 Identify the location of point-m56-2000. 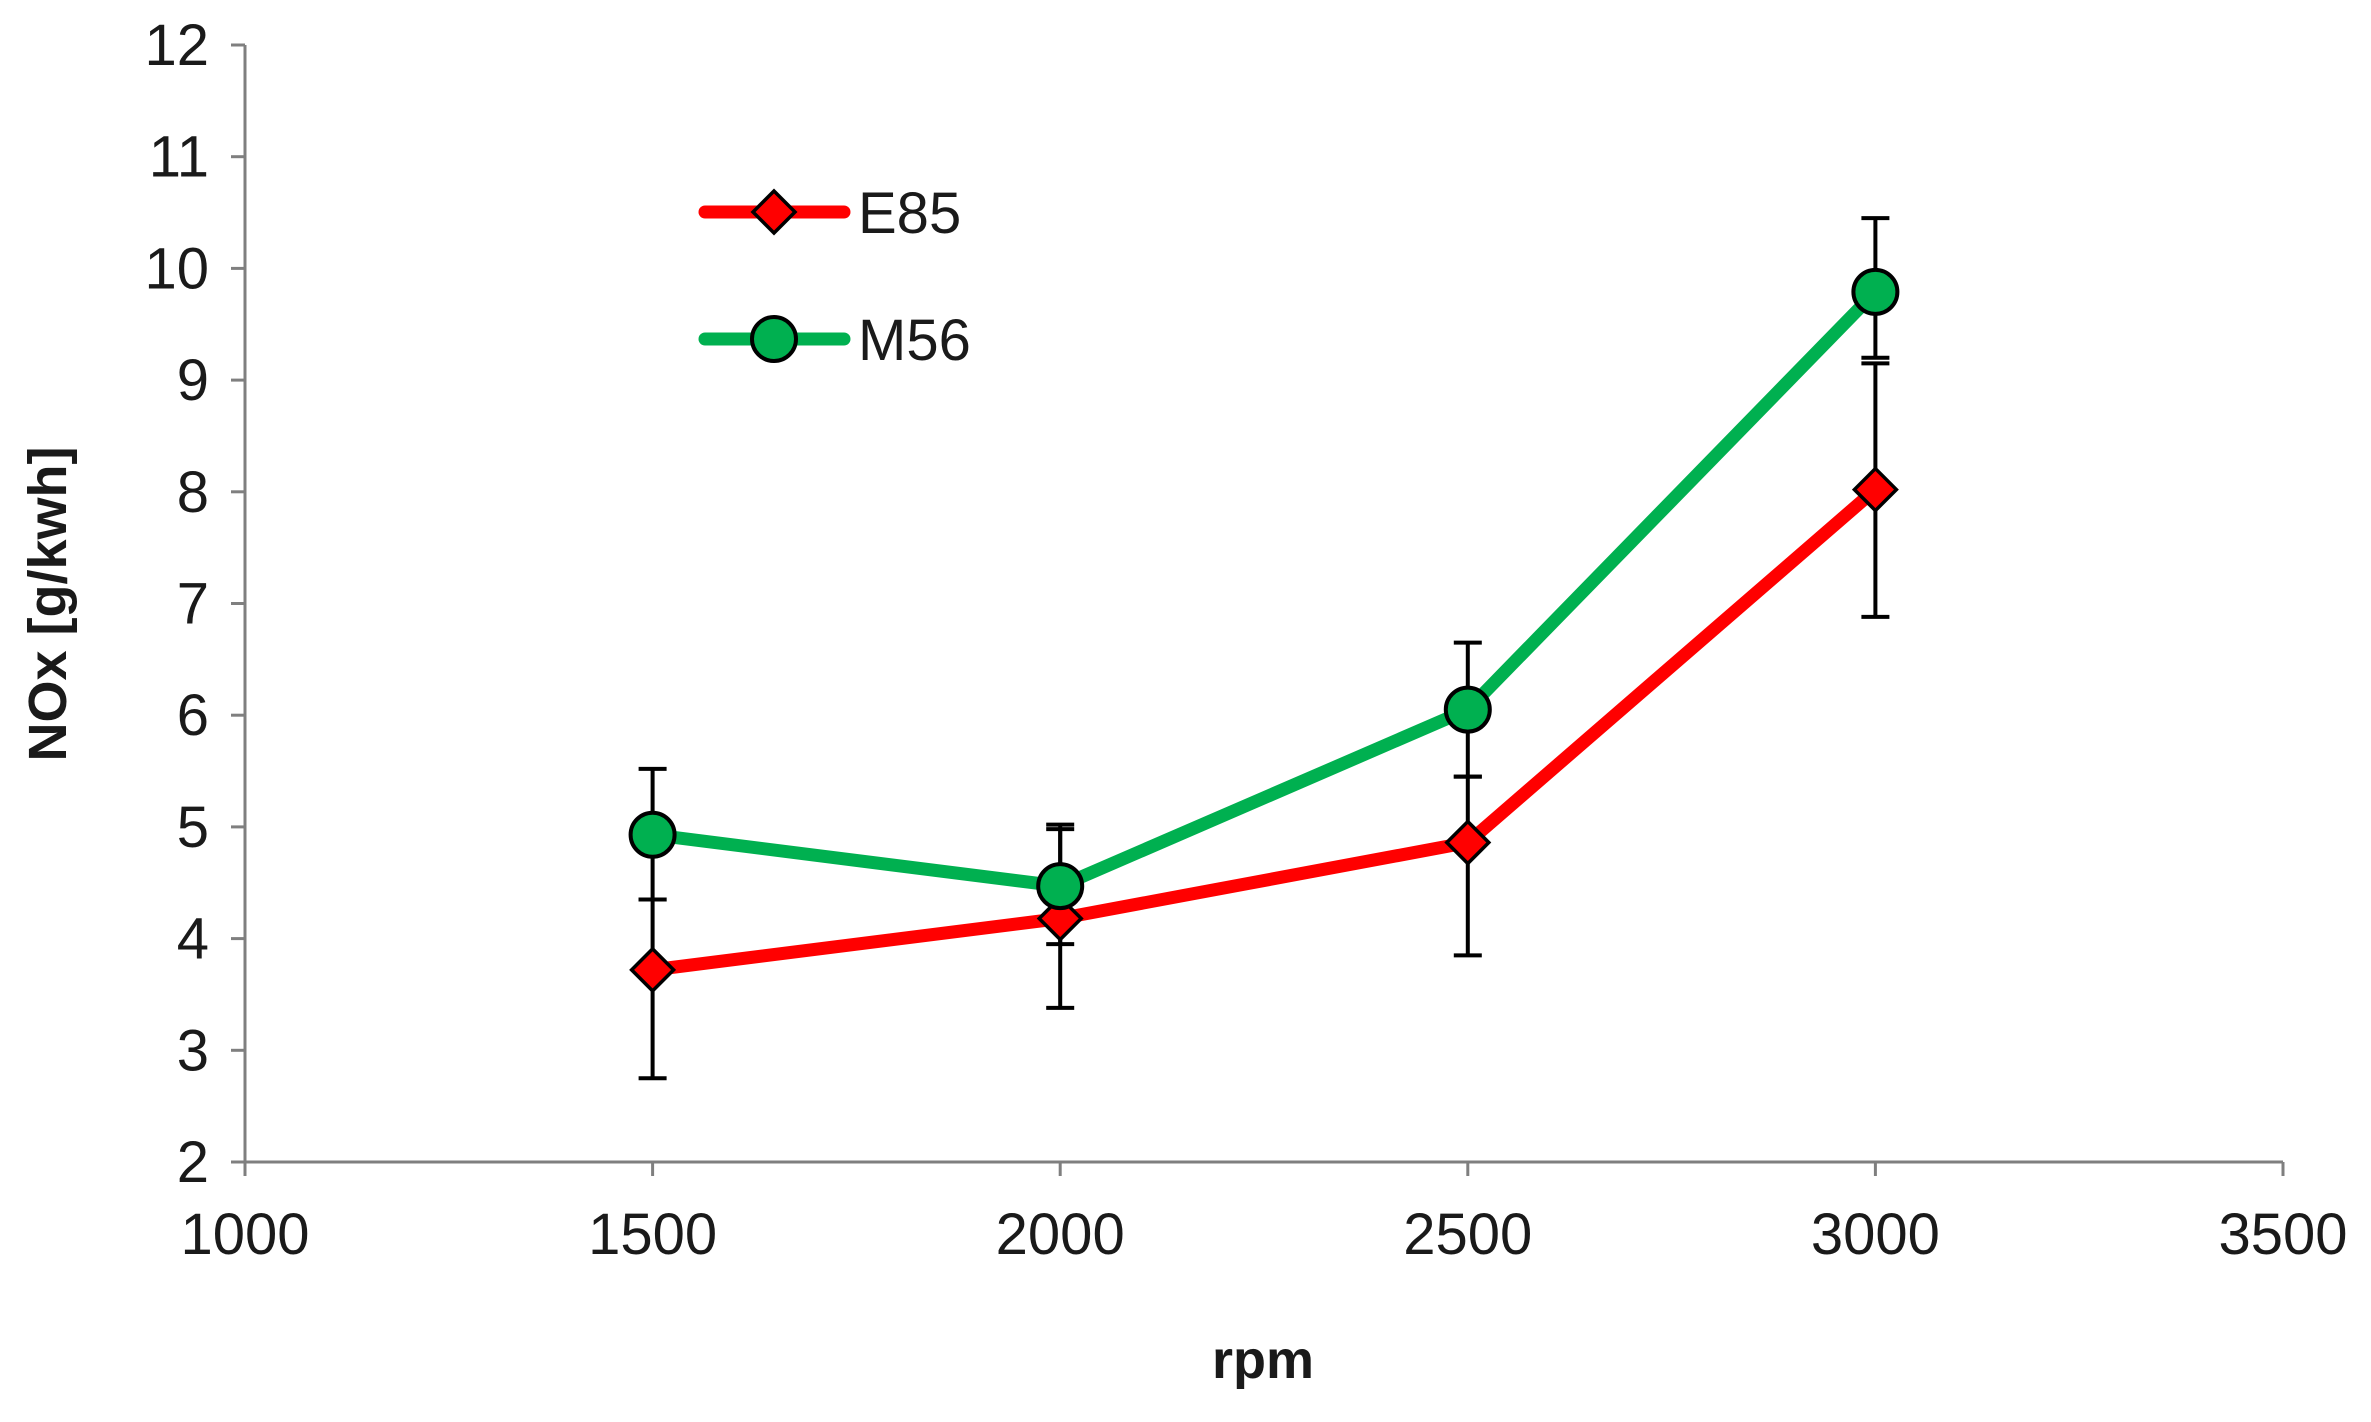
(1060, 886).